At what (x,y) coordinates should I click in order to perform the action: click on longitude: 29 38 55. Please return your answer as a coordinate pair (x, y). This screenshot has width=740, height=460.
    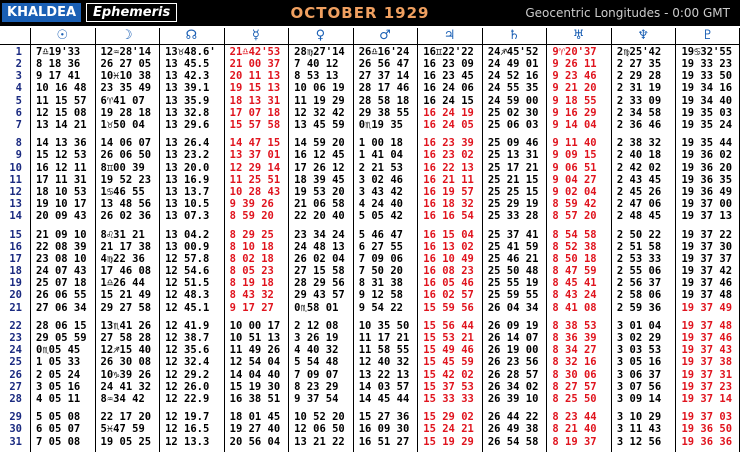
    Looking at the image, I should click on (384, 112).